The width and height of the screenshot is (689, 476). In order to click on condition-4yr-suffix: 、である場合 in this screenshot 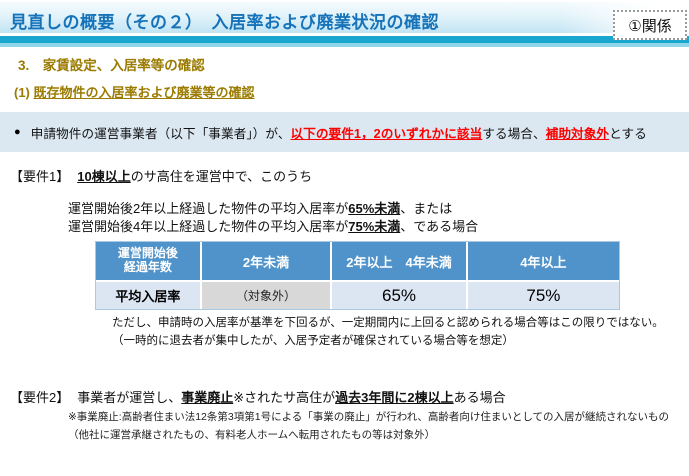, I will do `click(439, 226)`.